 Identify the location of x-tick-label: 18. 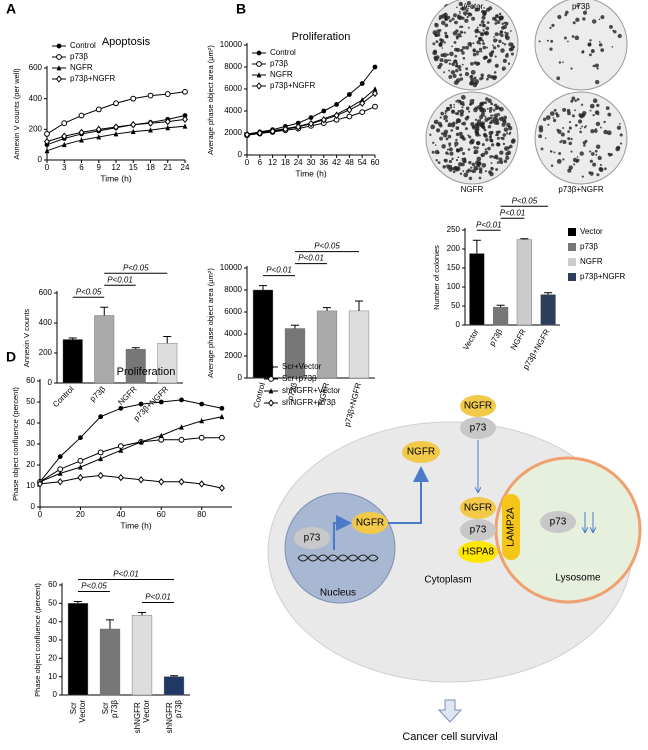
(150, 167).